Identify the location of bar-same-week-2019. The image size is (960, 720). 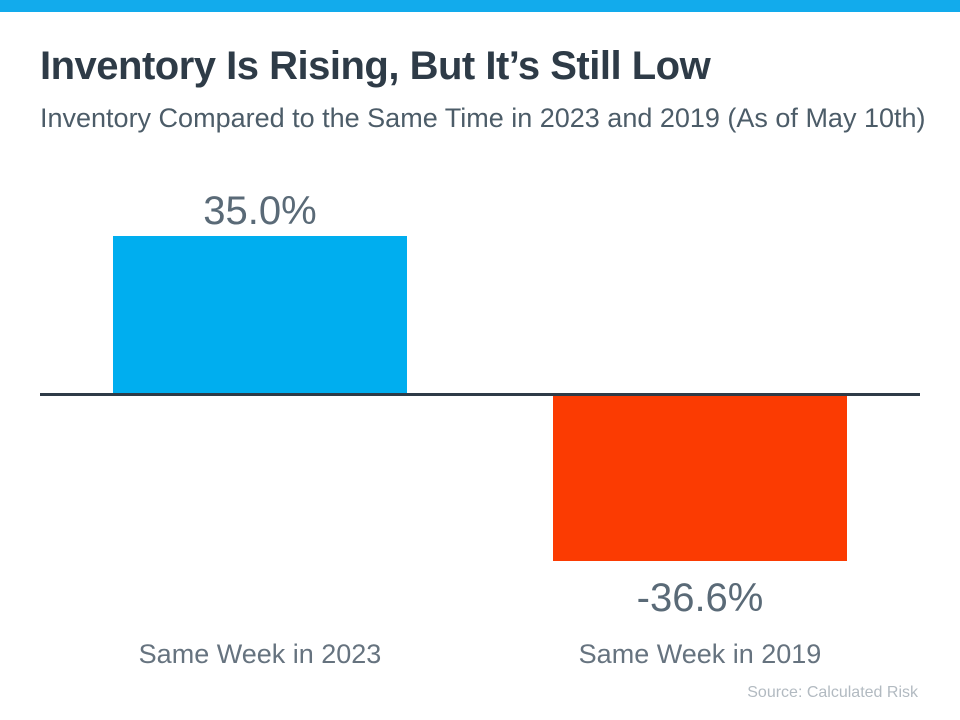
(700, 478).